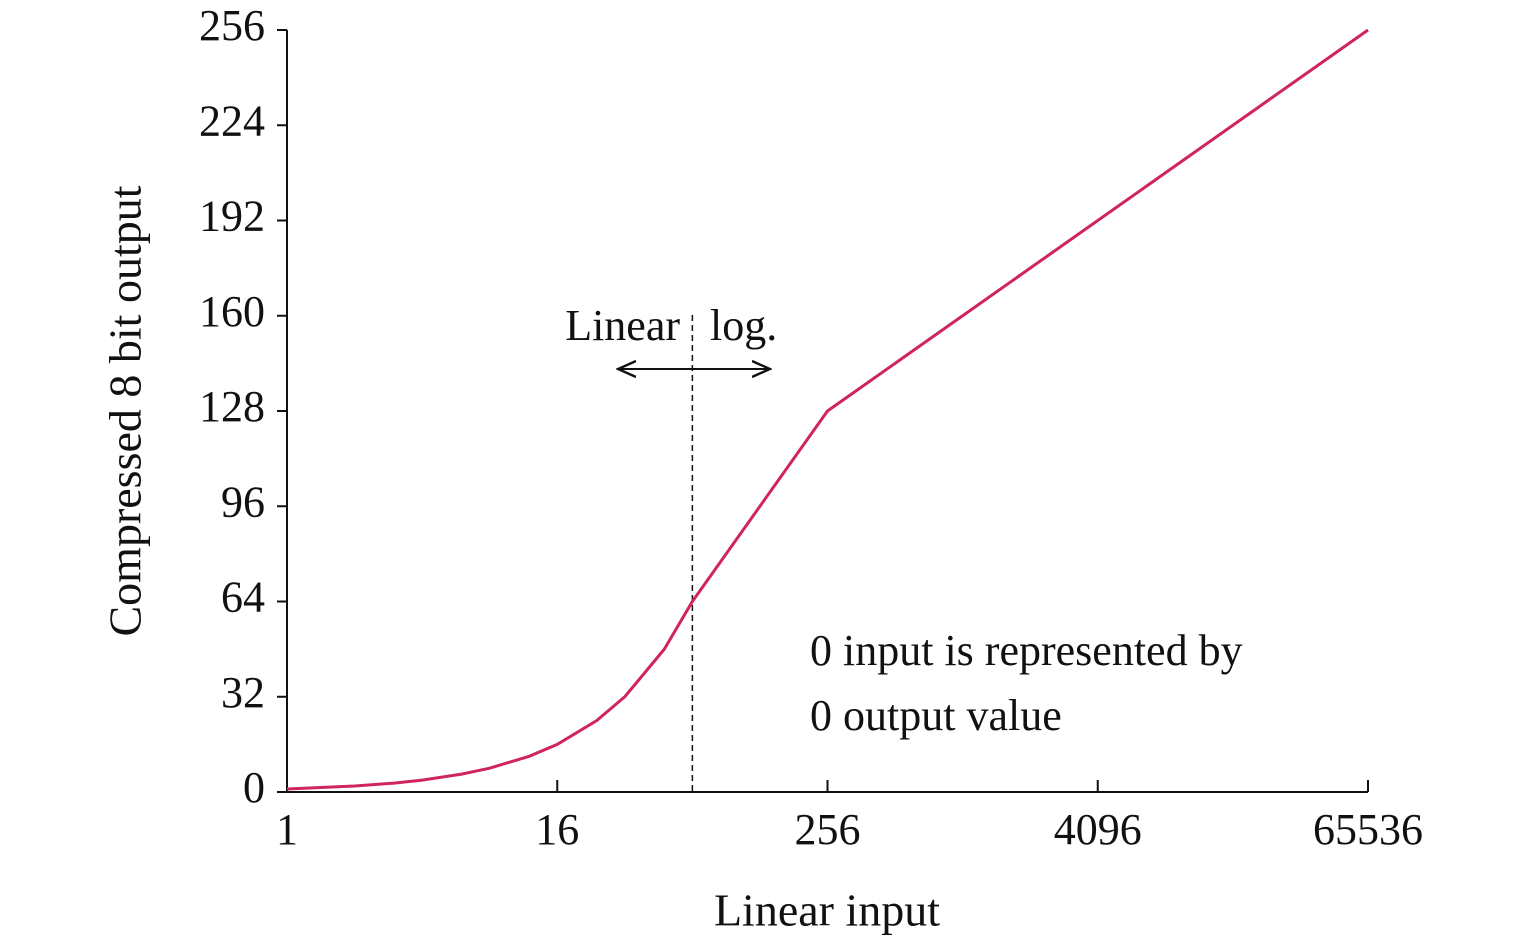 This screenshot has height=950, width=1535. I want to click on x-tick-label: 4096, so click(1098, 829).